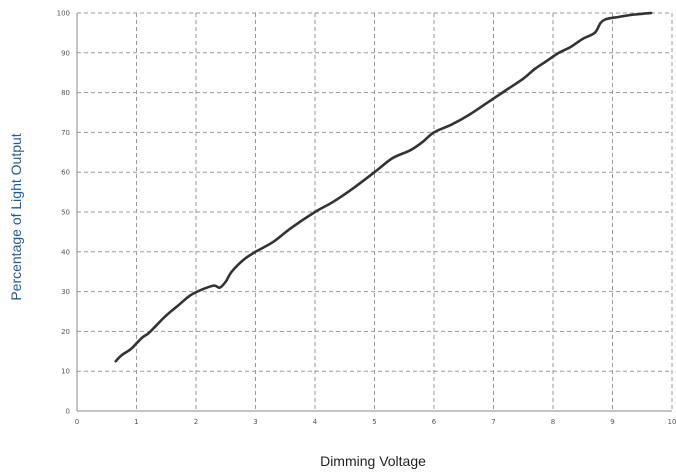  I want to click on x-tick-label: 4, so click(315, 422).